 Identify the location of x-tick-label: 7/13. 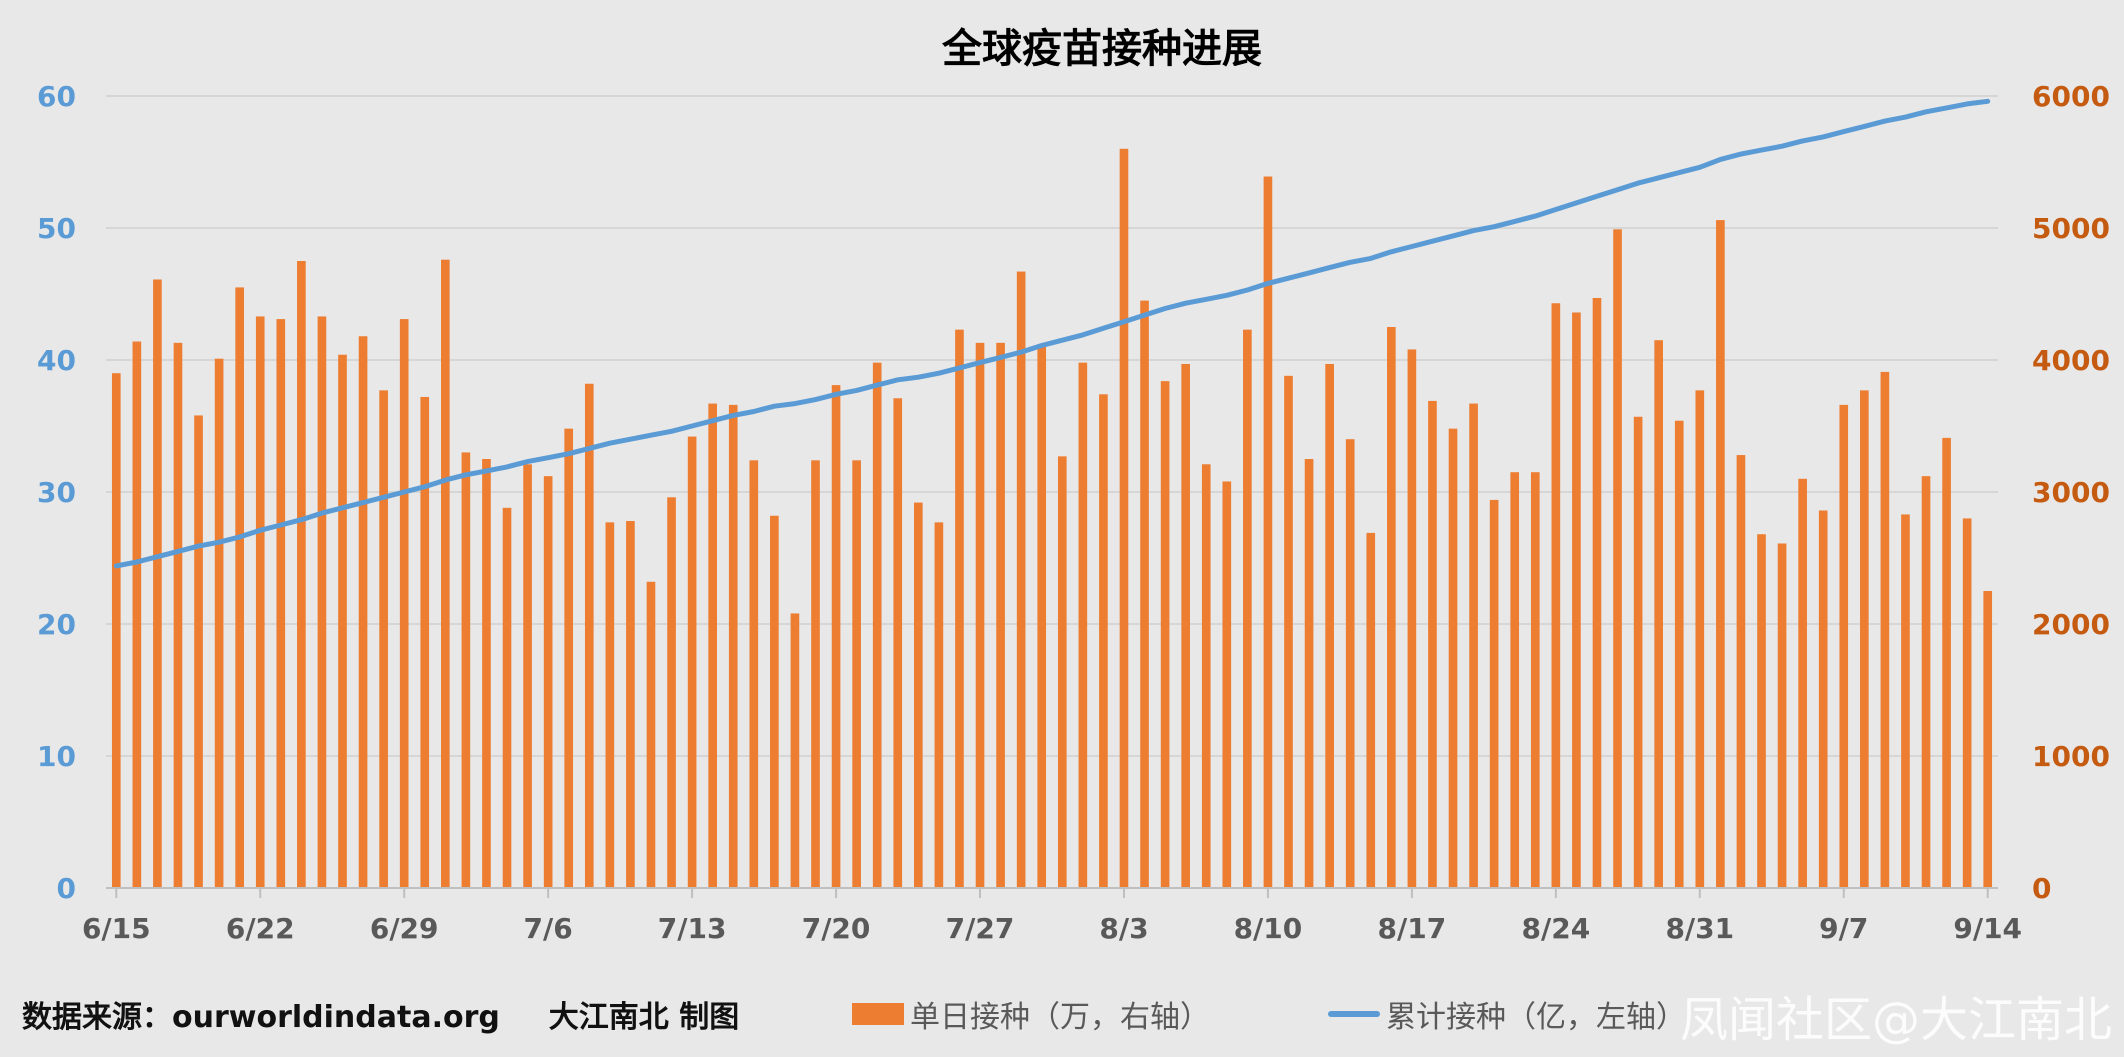
(692, 928).